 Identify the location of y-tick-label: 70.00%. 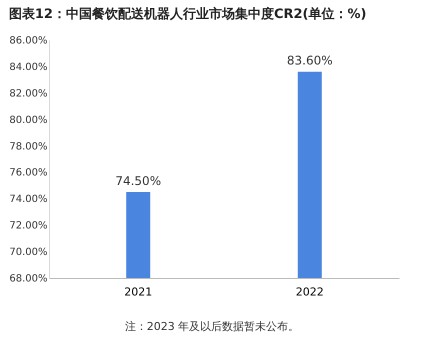
(28, 252).